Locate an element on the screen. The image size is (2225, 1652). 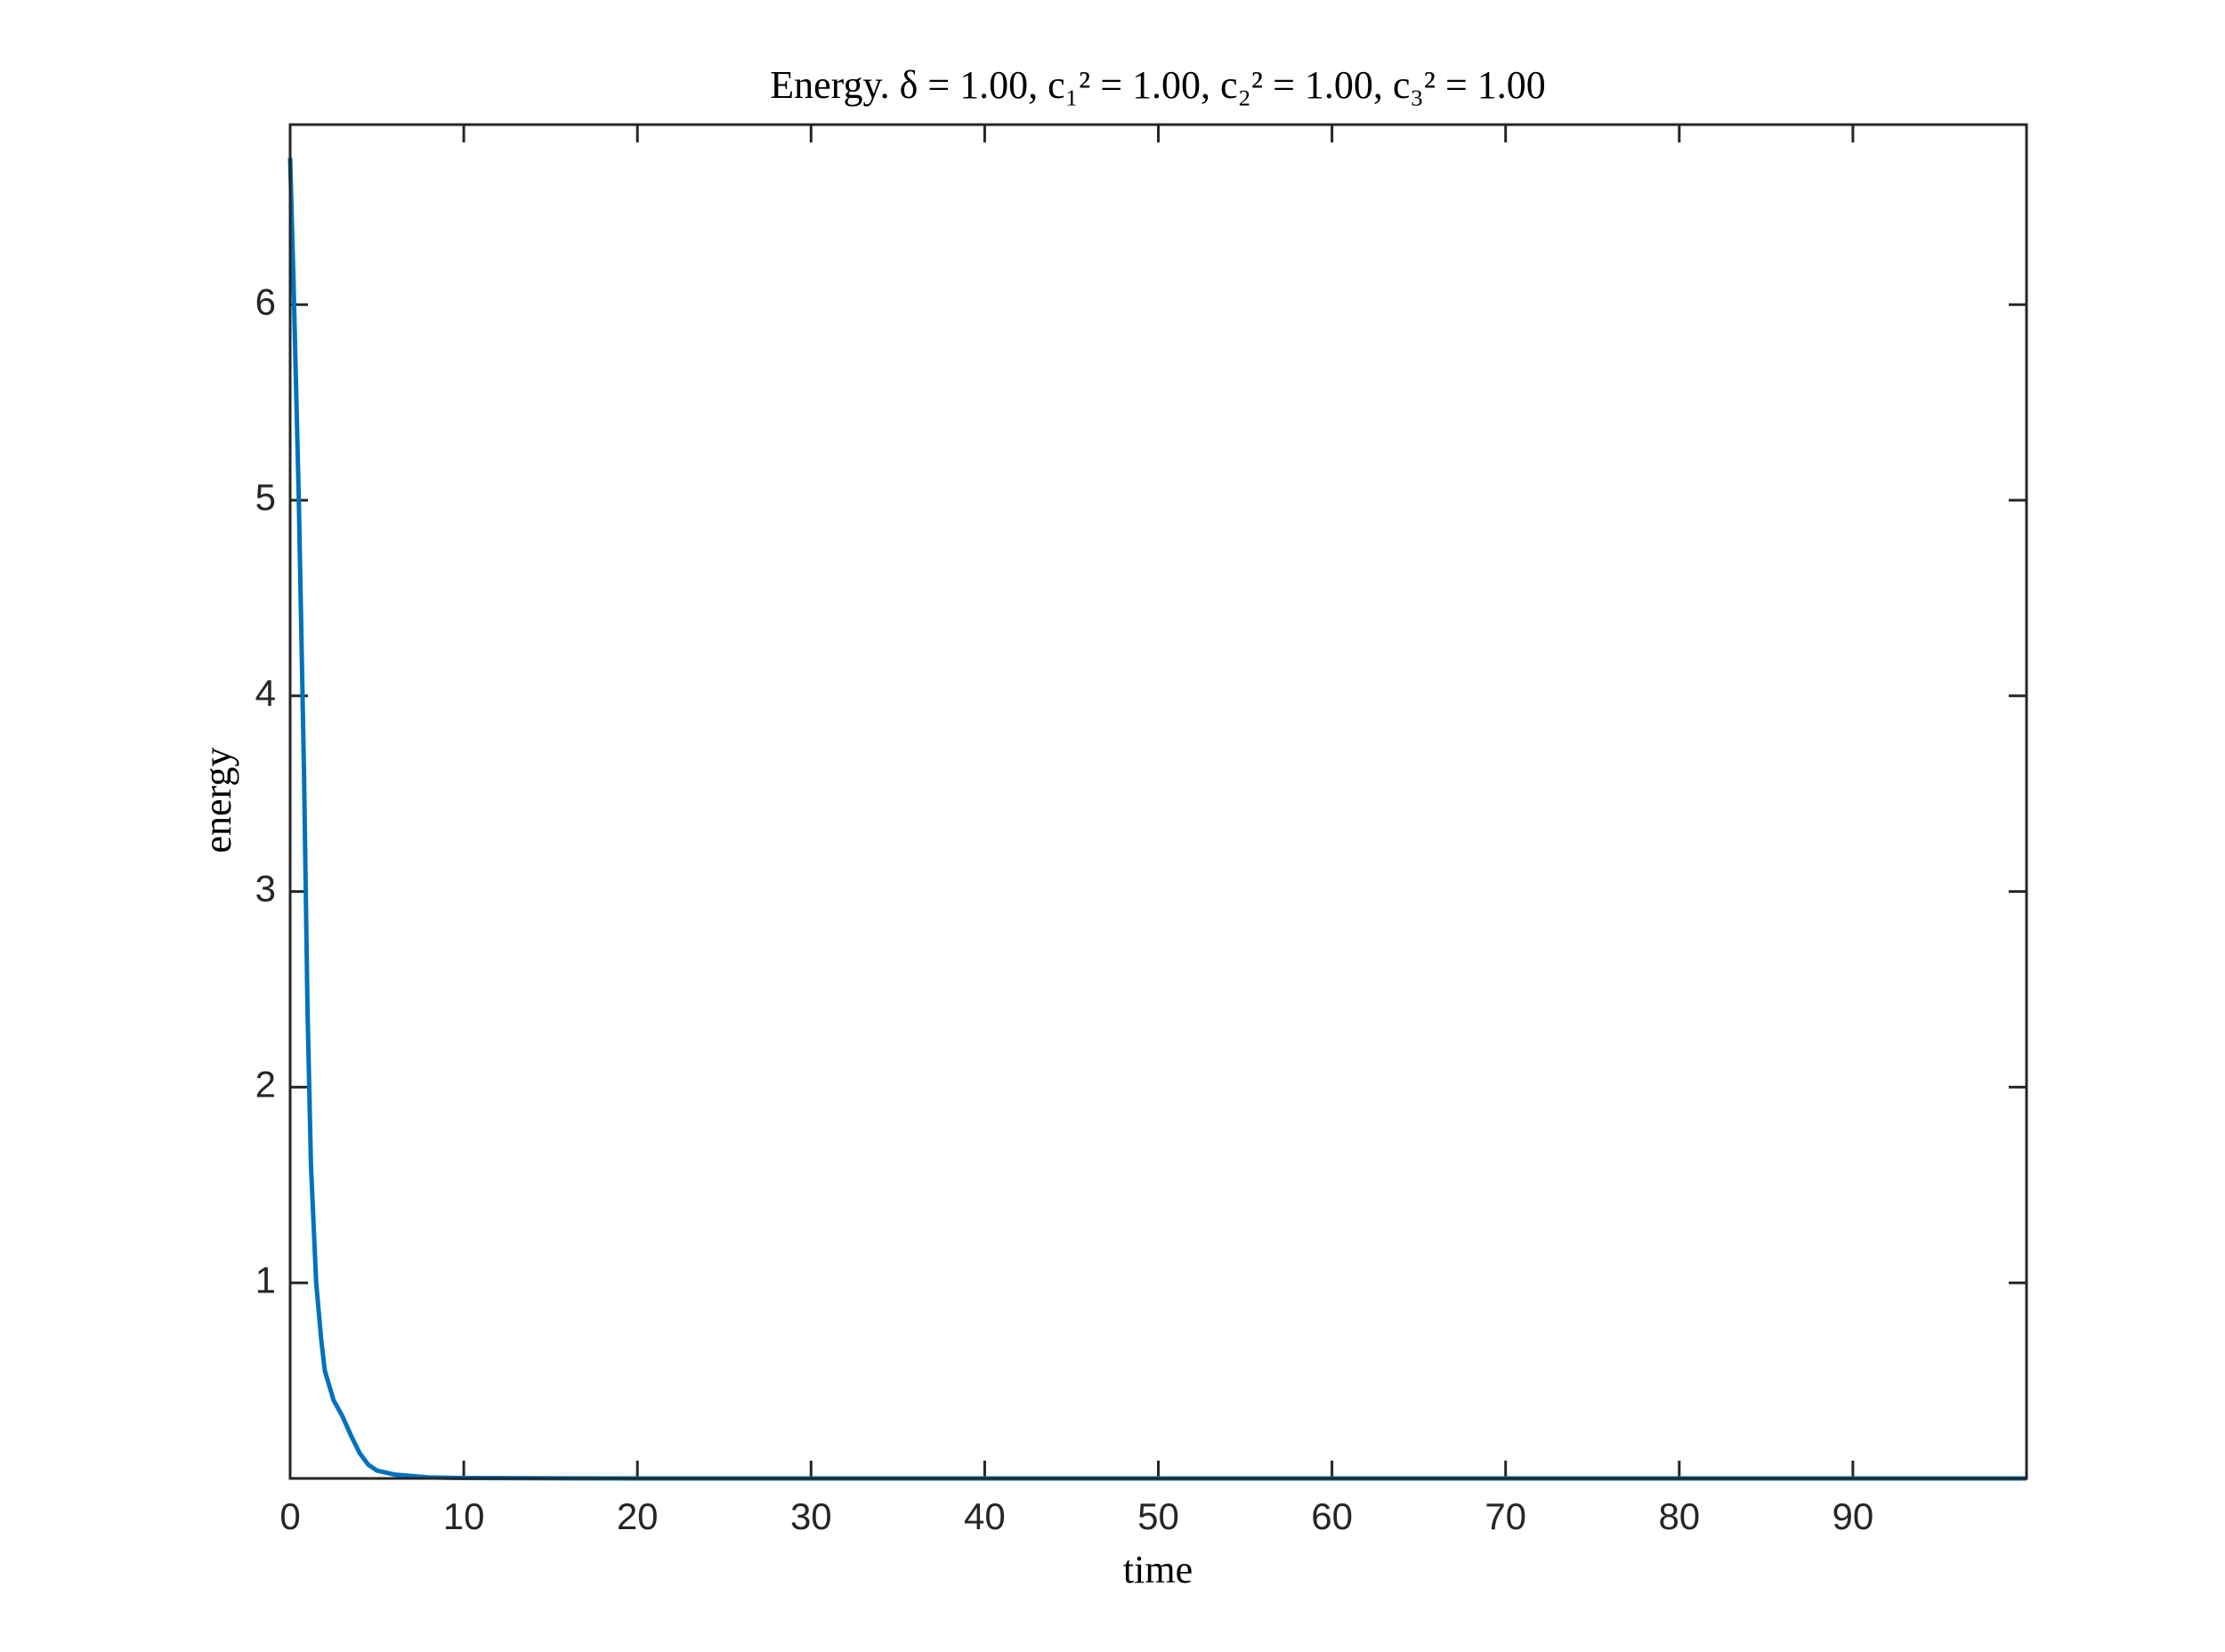
x-tick-label: 90 is located at coordinates (1854, 1516).